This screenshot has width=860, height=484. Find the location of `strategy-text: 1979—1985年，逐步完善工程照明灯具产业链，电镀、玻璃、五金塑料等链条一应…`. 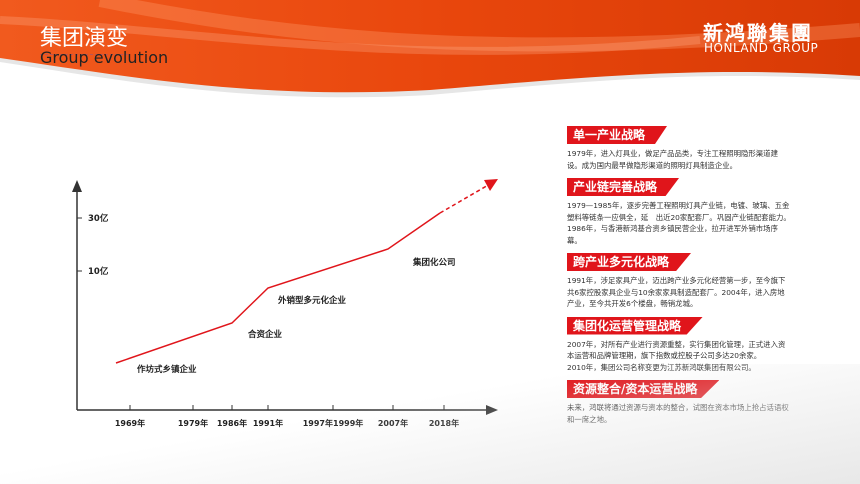

strategy-text: 1979—1985年，逐步完善工程照明灯具产业链，电镀、玻璃、五金塑料等链条一应… is located at coordinates (679, 223).